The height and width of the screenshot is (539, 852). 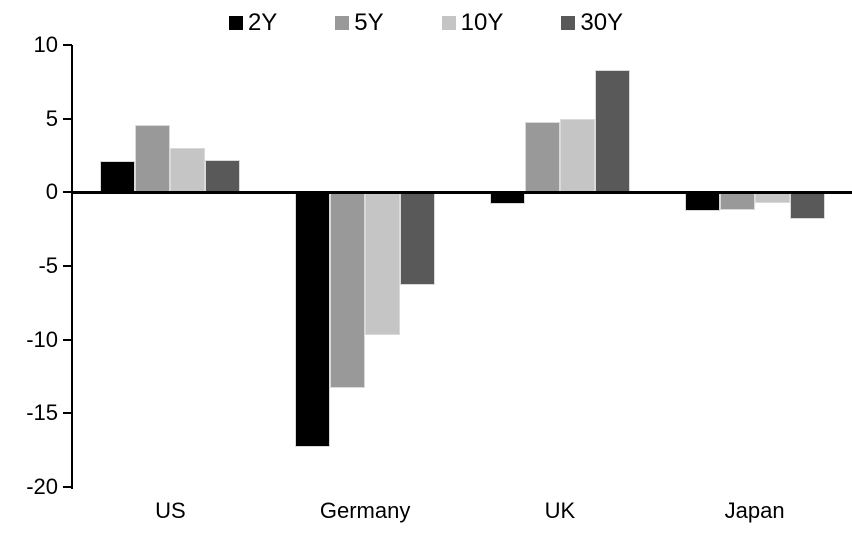 I want to click on bar-Japan-2Y, so click(x=702, y=202).